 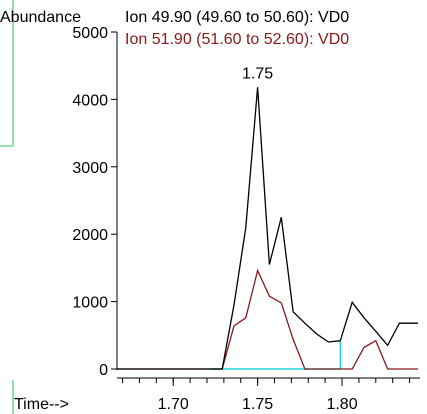 What do you see at coordinates (257, 73) in the screenshot?
I see `peak-label: 1.75` at bounding box center [257, 73].